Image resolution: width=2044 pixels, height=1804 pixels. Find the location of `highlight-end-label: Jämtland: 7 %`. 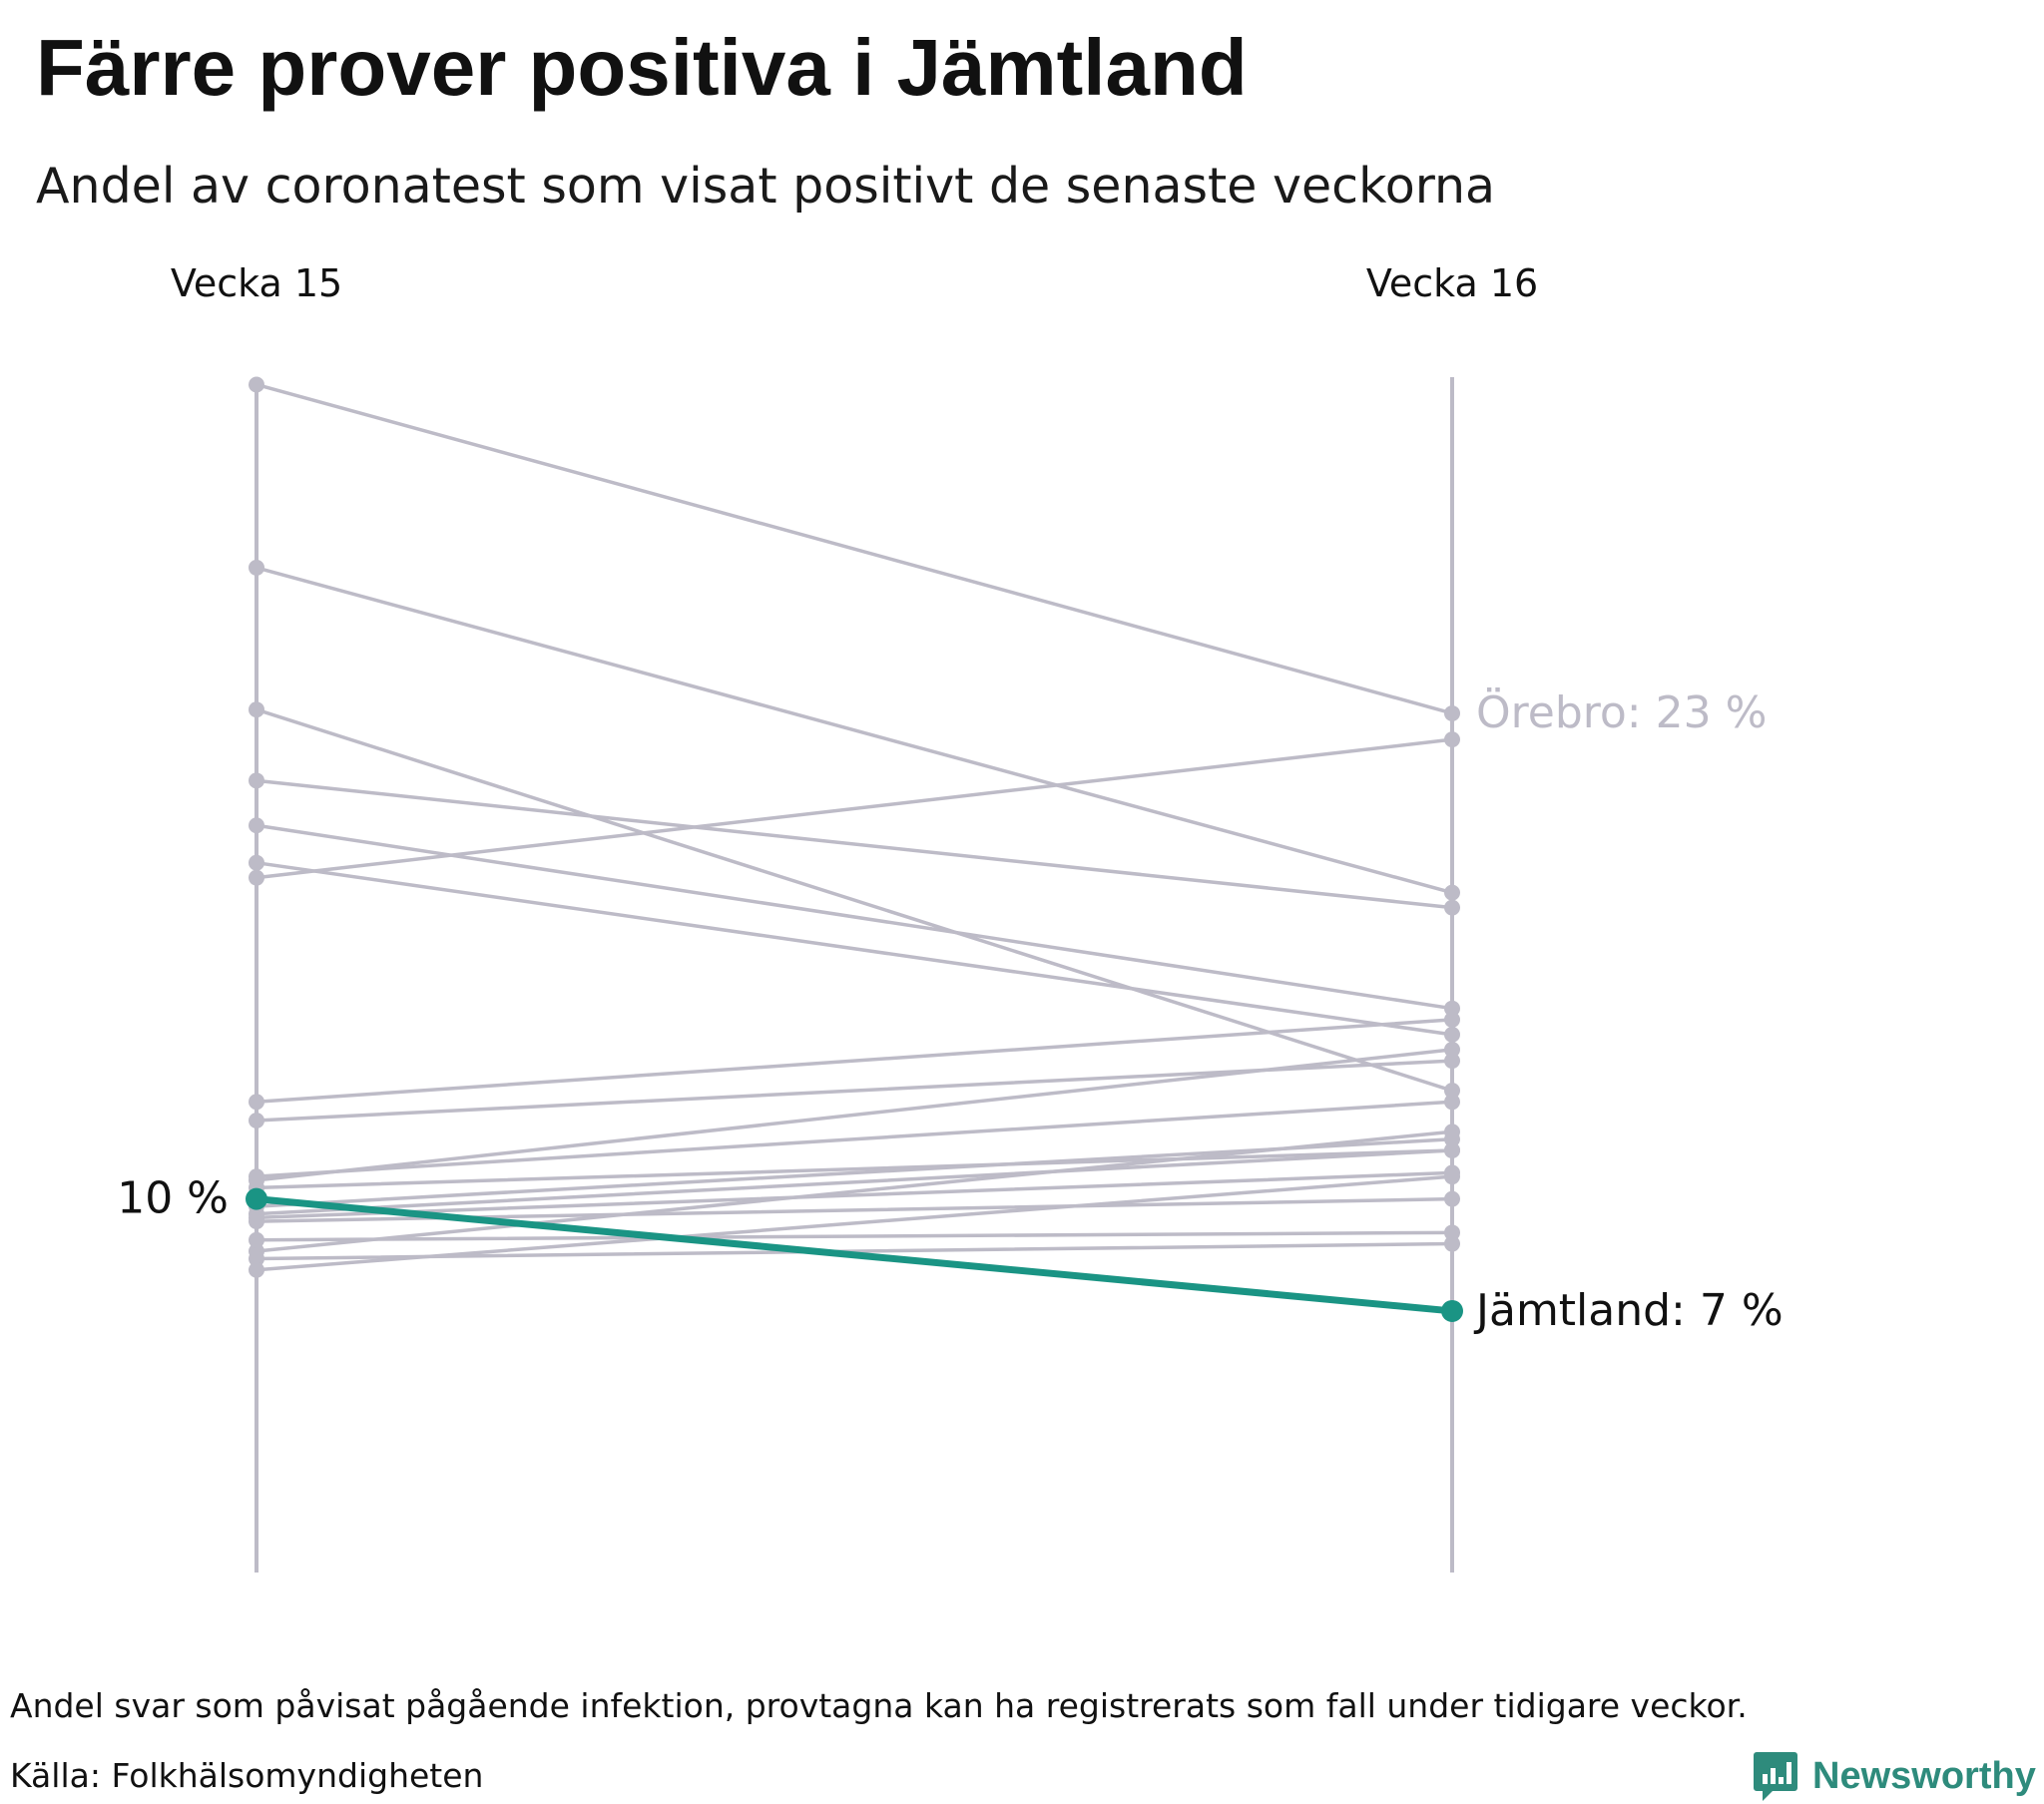

highlight-end-label: Jämtland: 7 % is located at coordinates (1628, 1311).